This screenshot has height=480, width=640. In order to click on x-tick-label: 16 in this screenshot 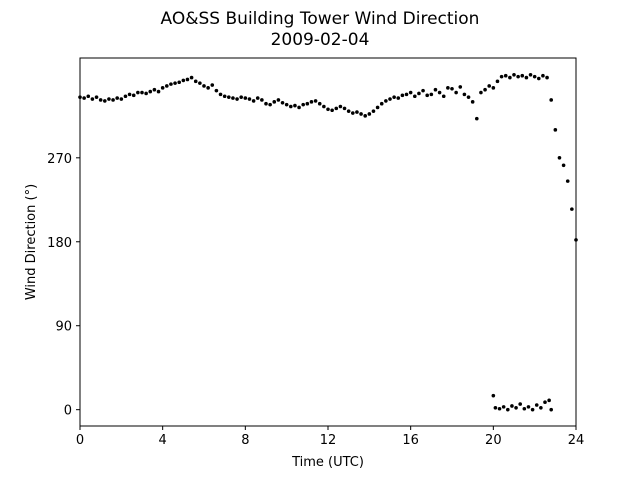, I will do `click(410, 440)`.